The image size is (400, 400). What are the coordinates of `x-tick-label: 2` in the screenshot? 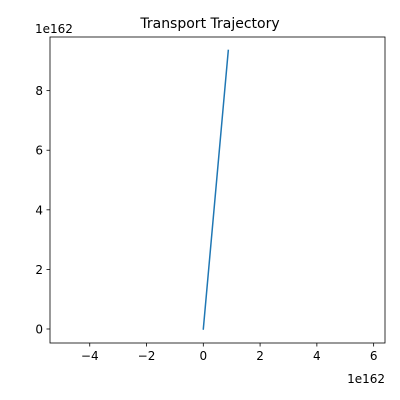 It's located at (260, 356).